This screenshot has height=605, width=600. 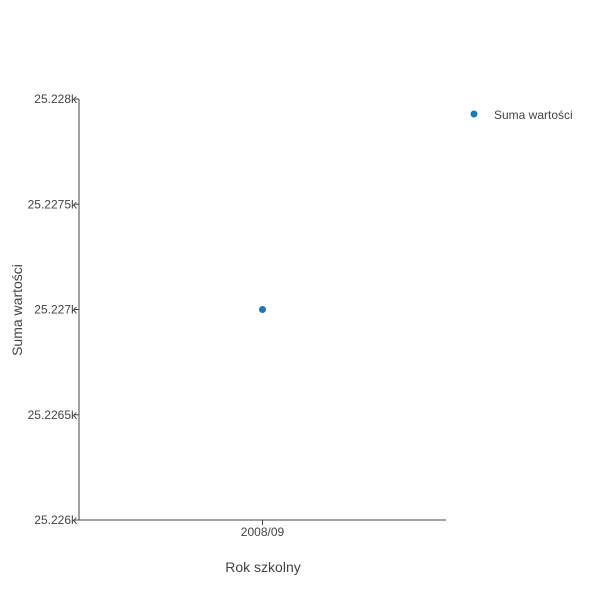 What do you see at coordinates (262, 567) in the screenshot?
I see `x-axis-title: Rok szkolny` at bounding box center [262, 567].